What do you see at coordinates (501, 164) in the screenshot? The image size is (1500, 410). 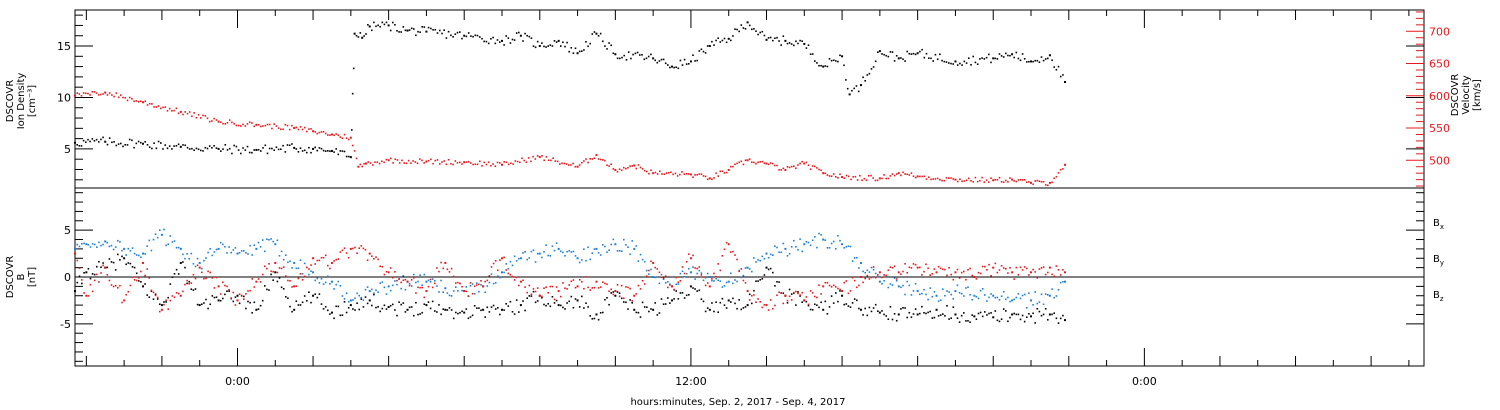 I see `velocity-point` at bounding box center [501, 164].